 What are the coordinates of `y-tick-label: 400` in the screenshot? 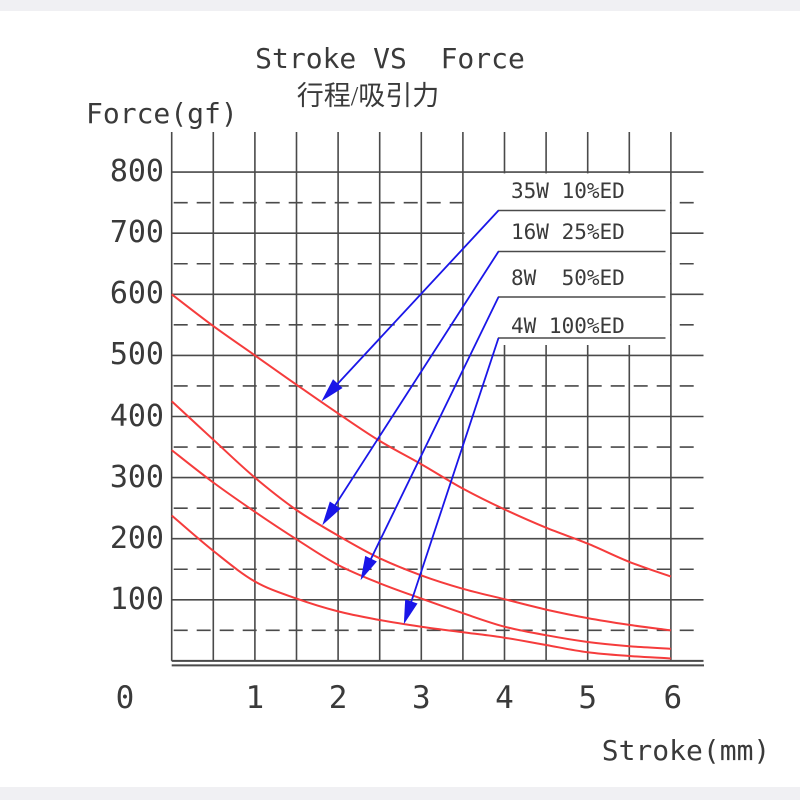 It's located at (136, 416).